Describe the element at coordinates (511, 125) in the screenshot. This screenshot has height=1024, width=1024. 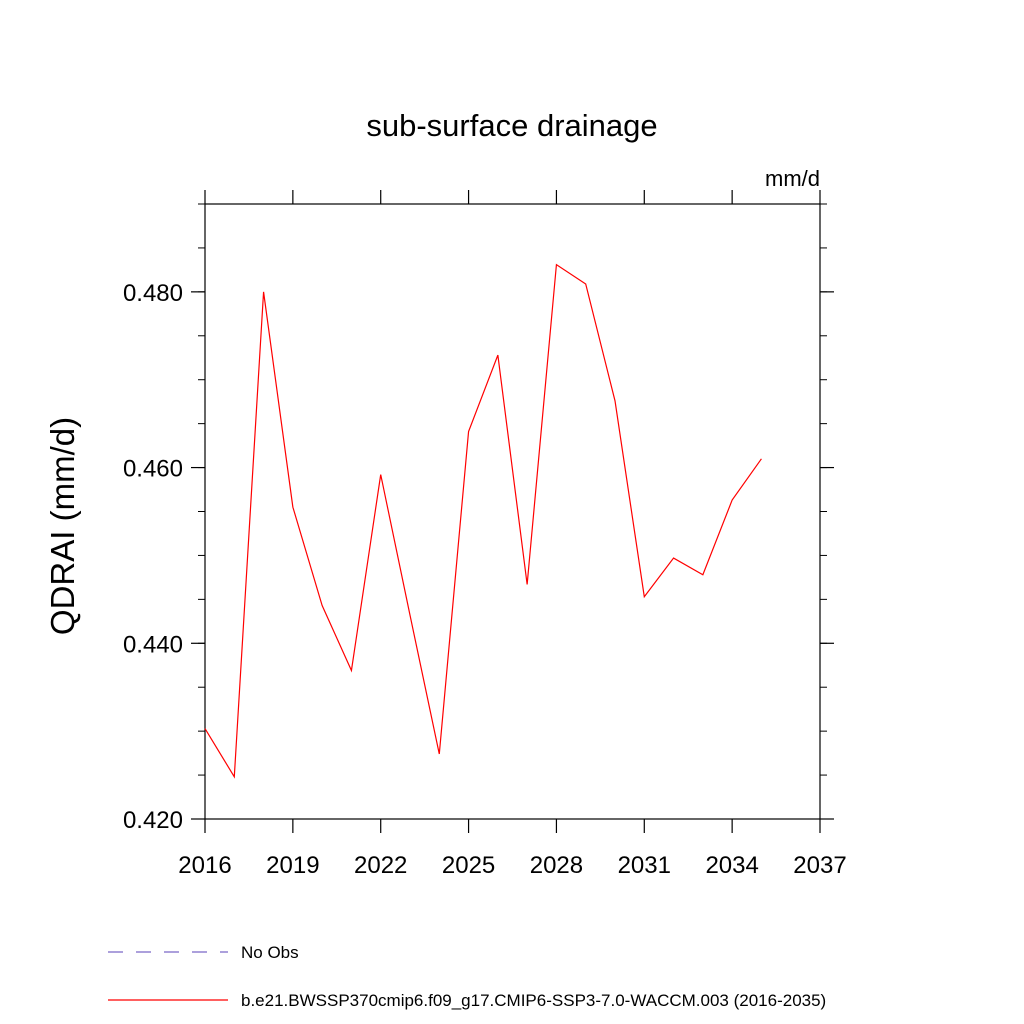
I see `chart-title: sub-surface drainage` at that location.